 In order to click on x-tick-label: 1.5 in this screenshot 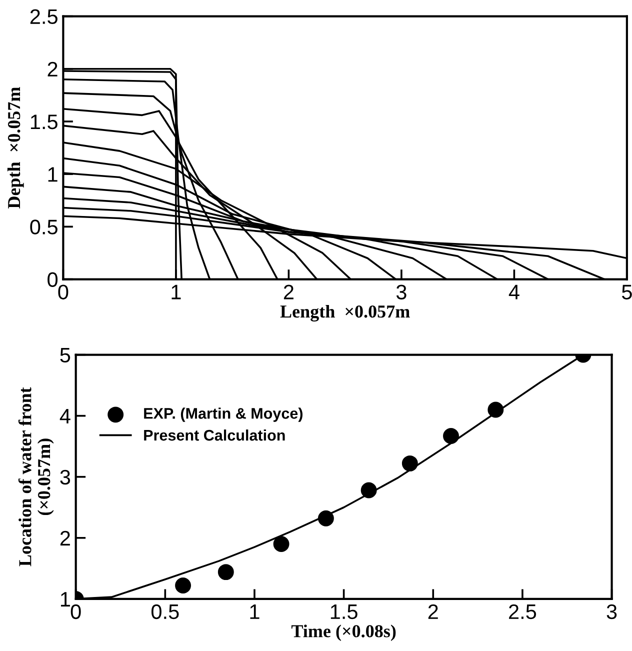, I will do `click(344, 612)`.